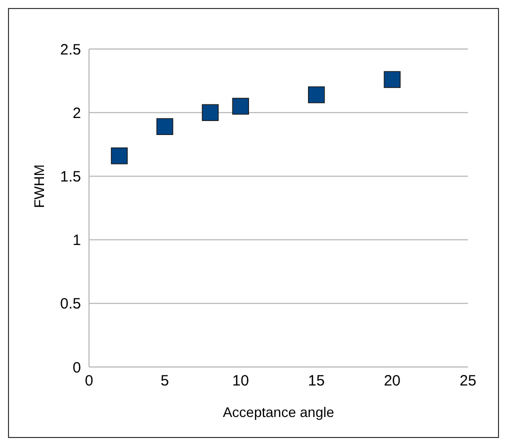  I want to click on x-tick-label: 5, so click(164, 381).